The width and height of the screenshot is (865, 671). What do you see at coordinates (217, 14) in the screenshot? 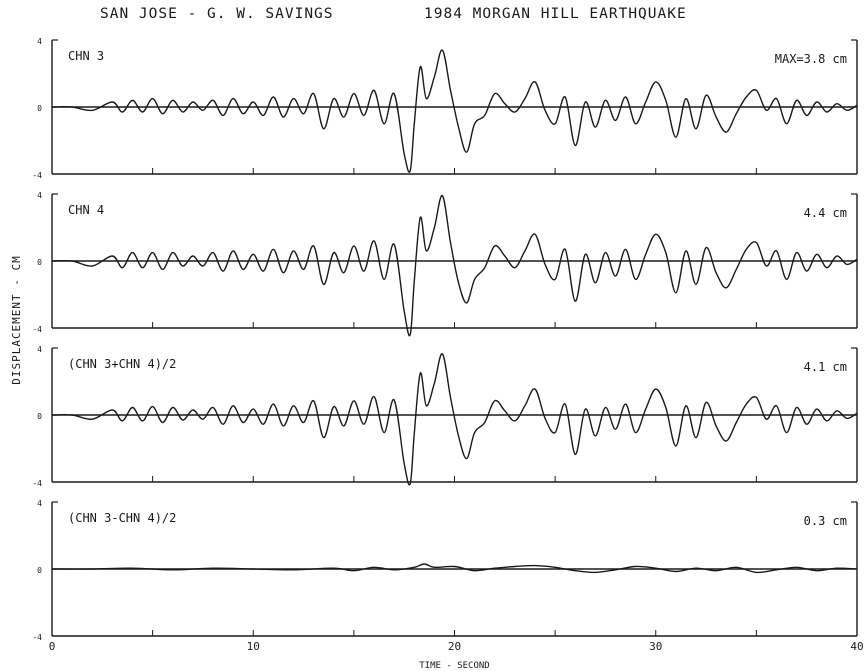
I see `chart-title-left: SAN JOSE - G. W. SAVINGS` at bounding box center [217, 14].